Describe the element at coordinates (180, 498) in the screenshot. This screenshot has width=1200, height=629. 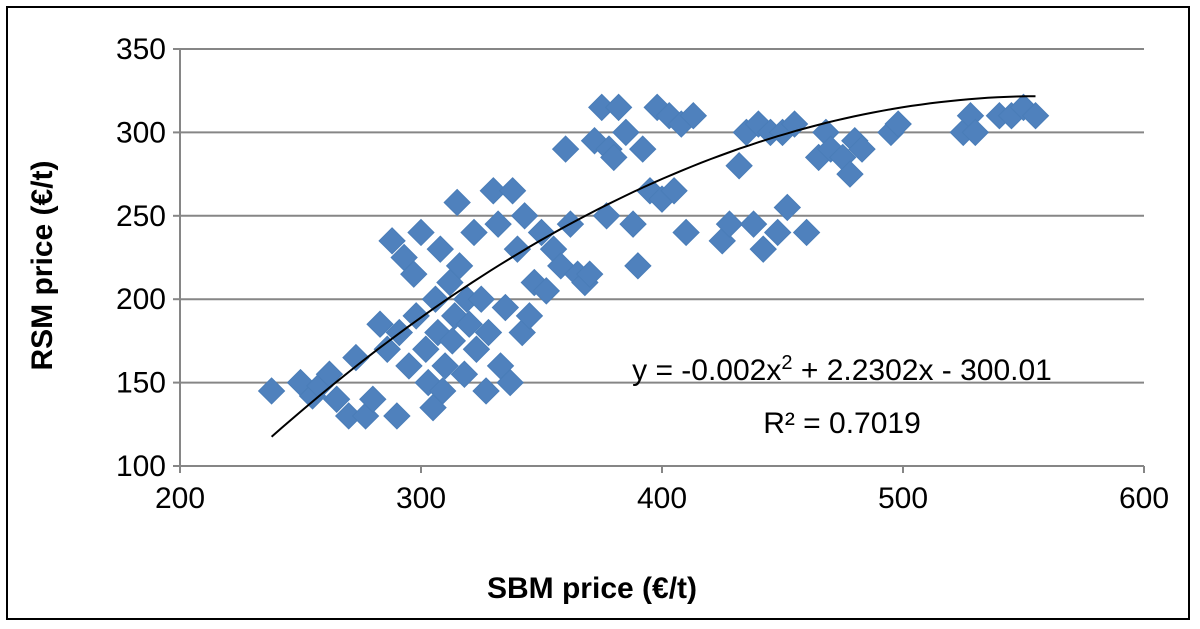
I see `x-tick-label-200: 200` at that location.